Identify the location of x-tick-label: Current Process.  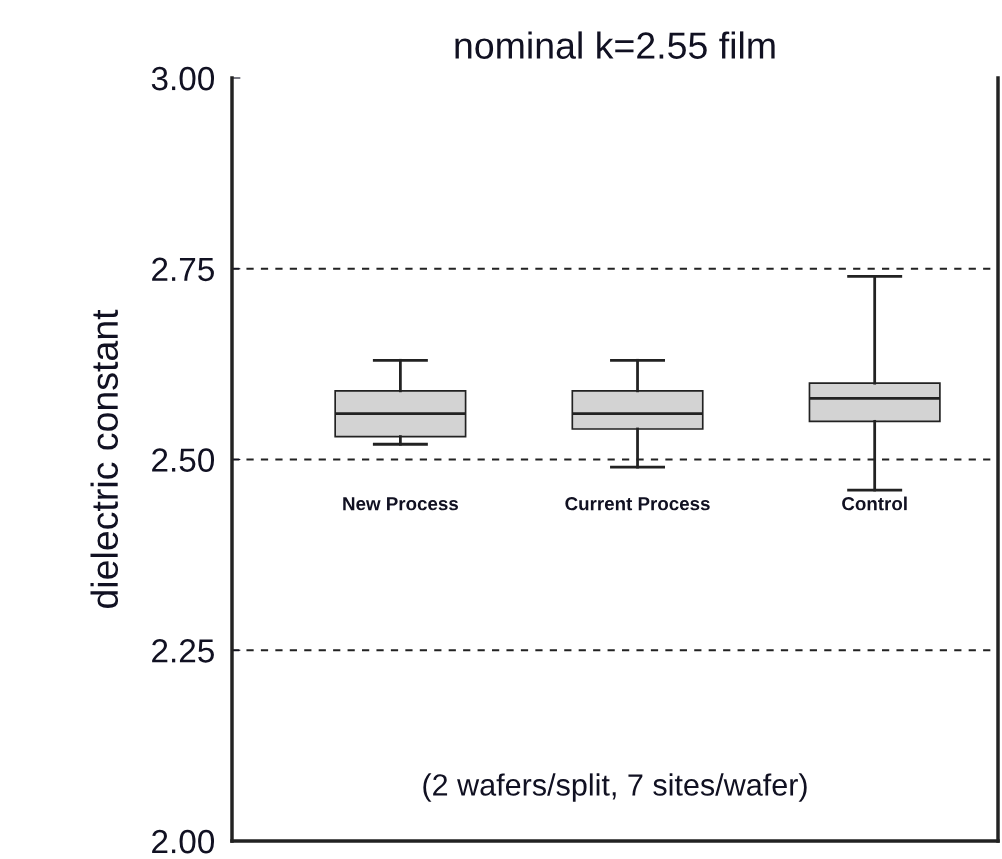
(637, 504).